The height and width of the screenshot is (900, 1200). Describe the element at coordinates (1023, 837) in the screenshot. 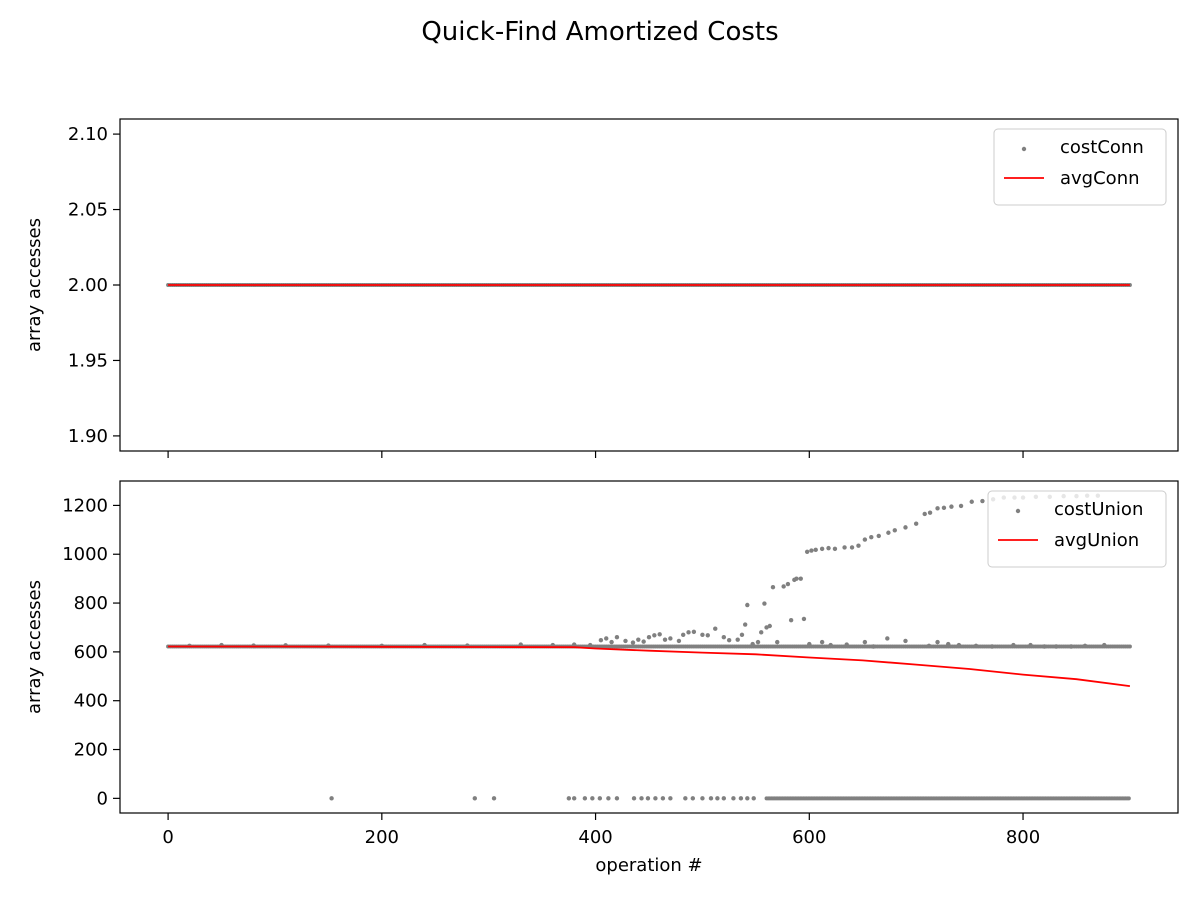

I see `x-tick-label: 800` at that location.